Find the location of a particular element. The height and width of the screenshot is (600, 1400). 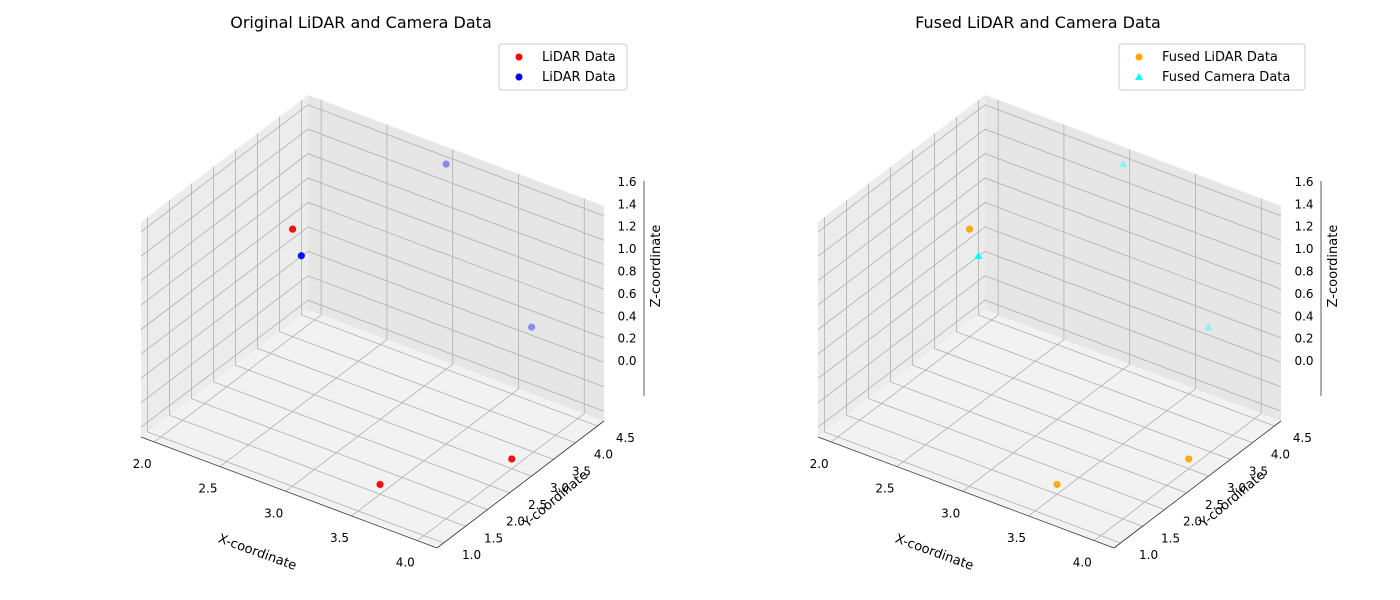

legend: LiDAR Data LiDAR Data is located at coordinates (563, 67).